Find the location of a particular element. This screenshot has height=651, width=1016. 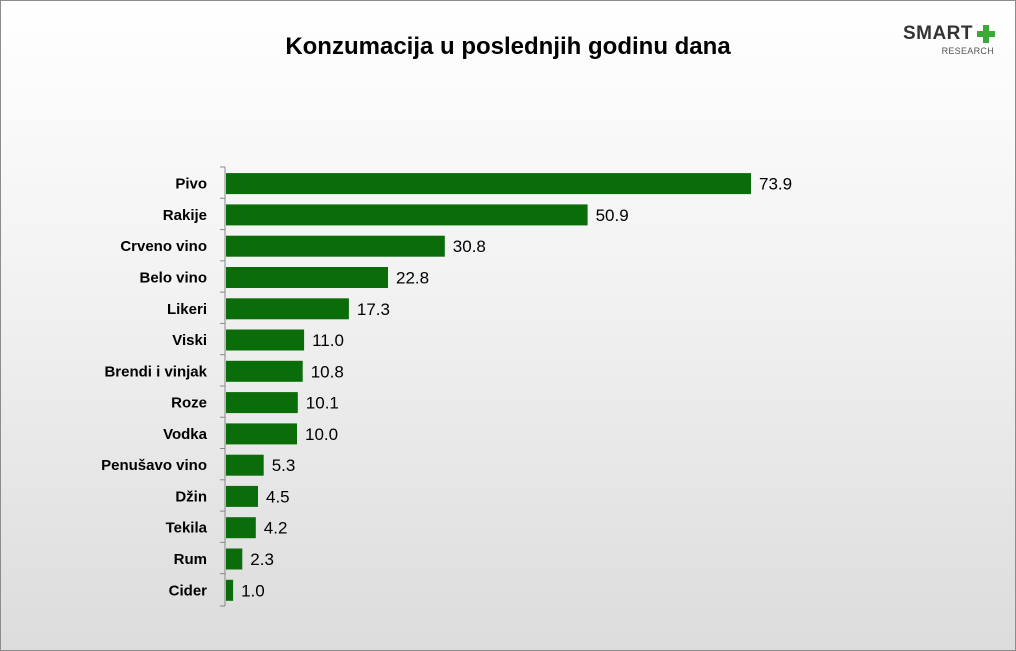

logo-subtitle: RESEARCH is located at coordinates (967, 51).